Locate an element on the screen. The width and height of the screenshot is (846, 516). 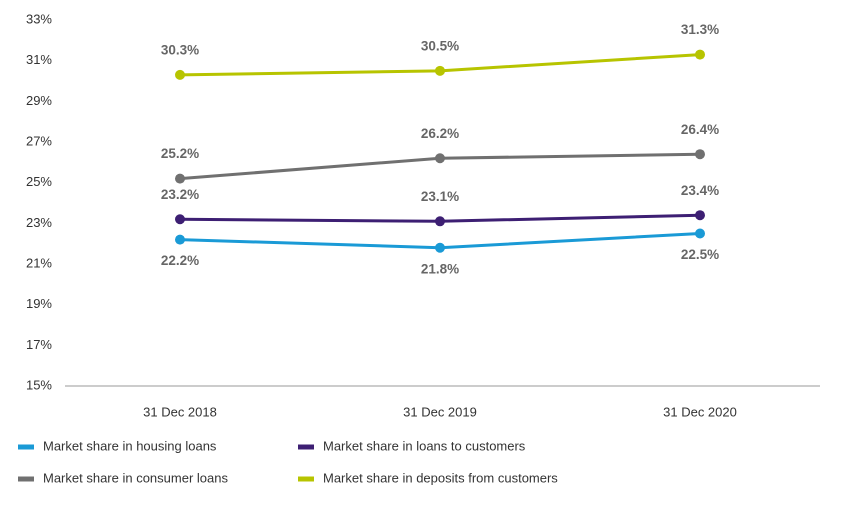
y-tick-label: 19% is located at coordinates (39, 303).